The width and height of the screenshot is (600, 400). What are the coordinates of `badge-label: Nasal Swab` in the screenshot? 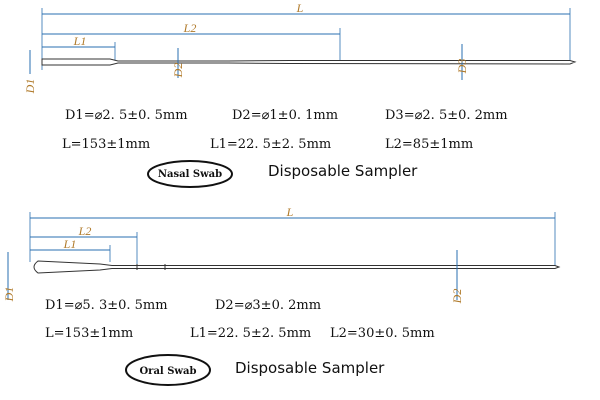 It's located at (190, 174).